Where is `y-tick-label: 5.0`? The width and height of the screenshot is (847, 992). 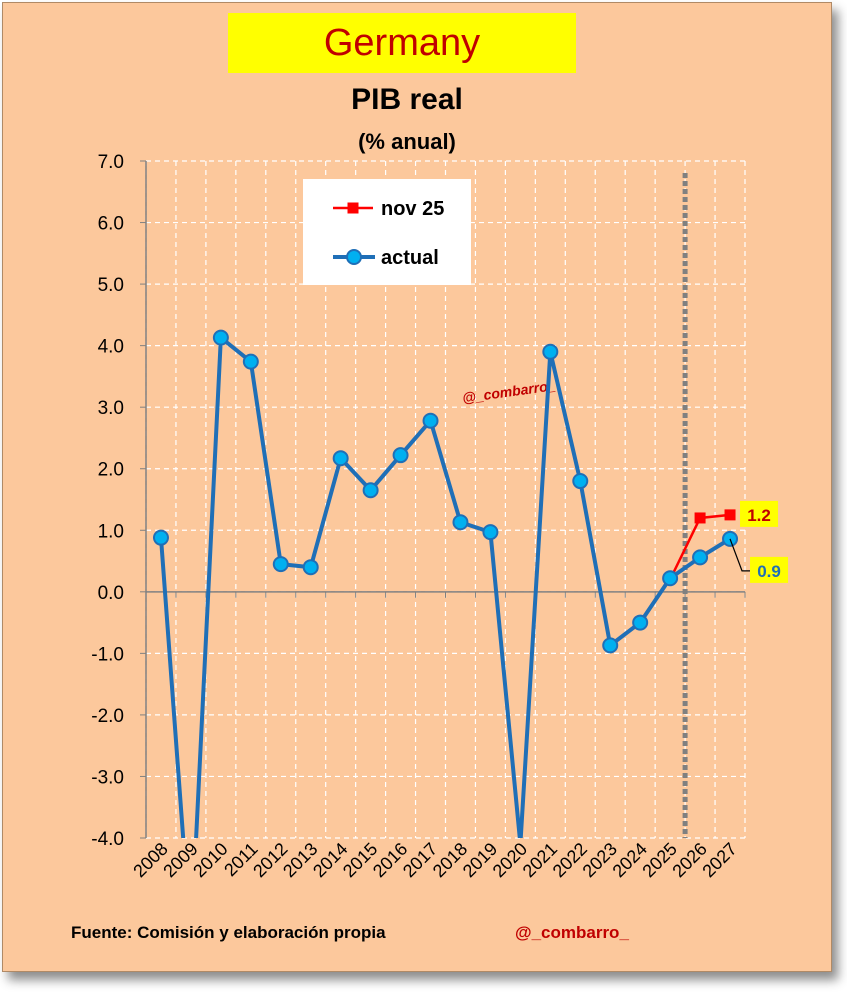
y-tick-label: 5.0 is located at coordinates (111, 285).